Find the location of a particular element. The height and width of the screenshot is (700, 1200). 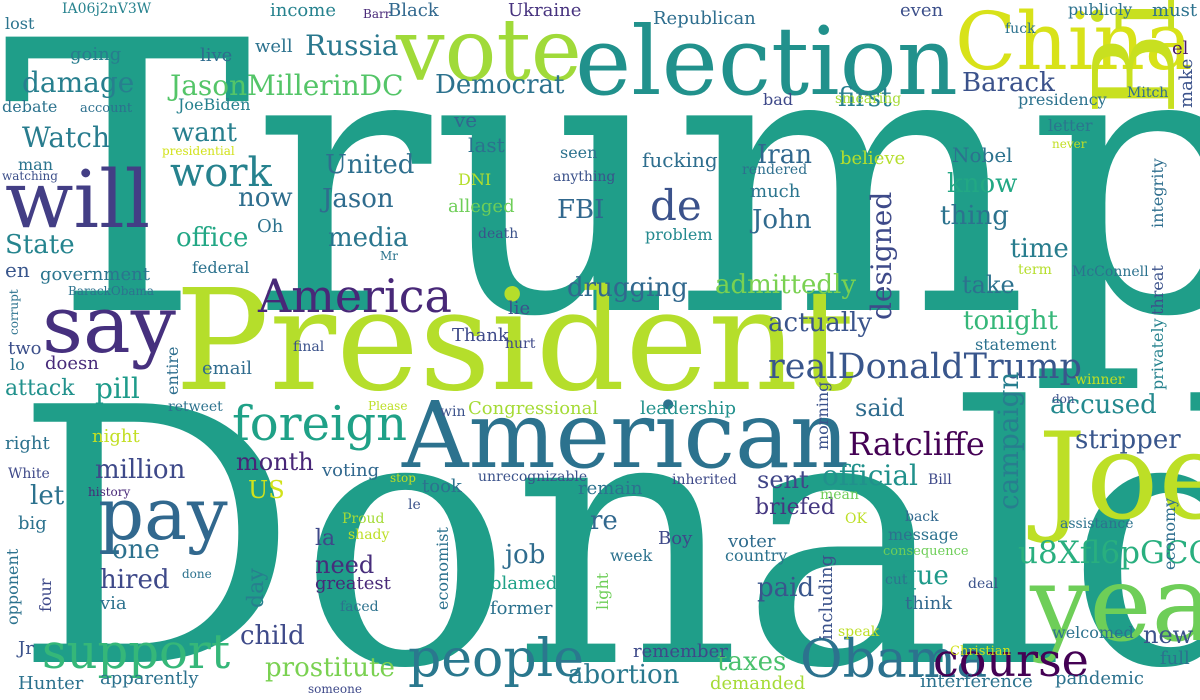

word-big: big is located at coordinates (32, 523).